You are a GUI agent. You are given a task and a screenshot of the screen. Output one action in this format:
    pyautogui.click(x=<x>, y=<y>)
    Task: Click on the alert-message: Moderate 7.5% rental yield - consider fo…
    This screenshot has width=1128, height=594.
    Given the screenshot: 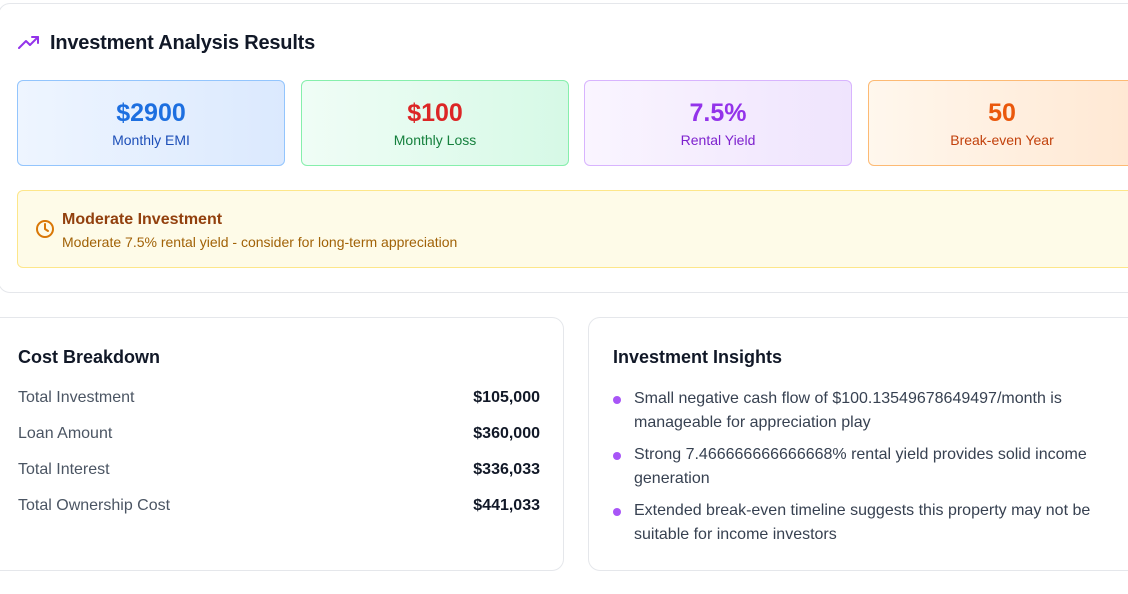 What is the action you would take?
    pyautogui.click(x=260, y=242)
    